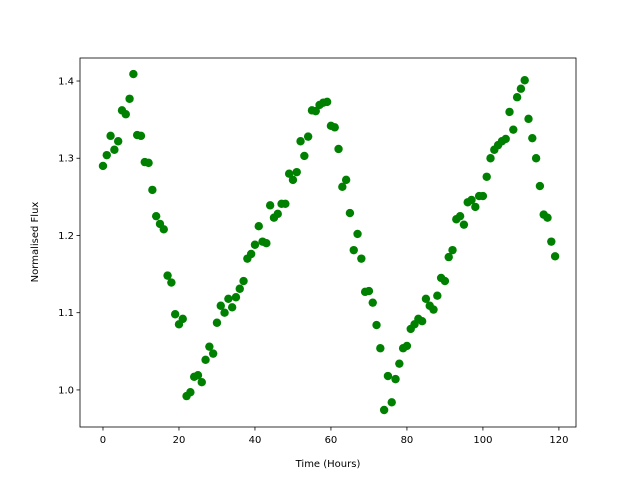  I want to click on x-tick-label: 0, so click(103, 440).